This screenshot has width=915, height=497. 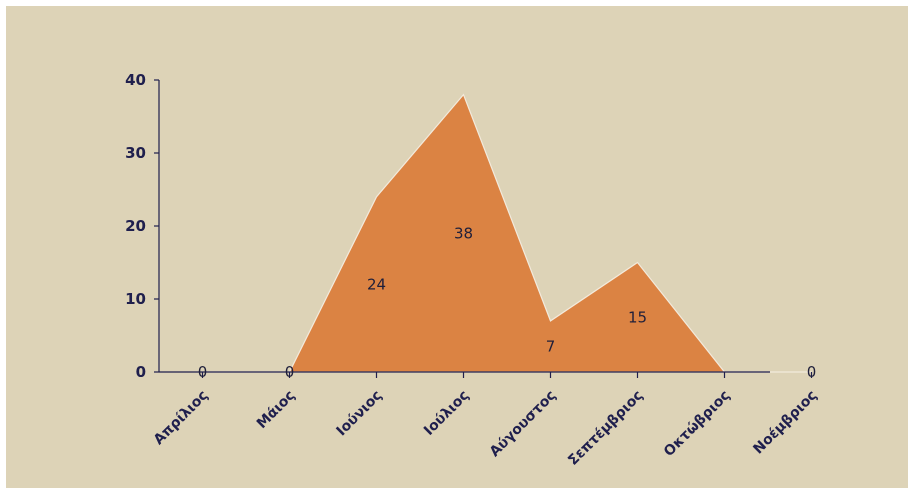 What do you see at coordinates (135, 226) in the screenshot?
I see `y-tick-label: 20` at bounding box center [135, 226].